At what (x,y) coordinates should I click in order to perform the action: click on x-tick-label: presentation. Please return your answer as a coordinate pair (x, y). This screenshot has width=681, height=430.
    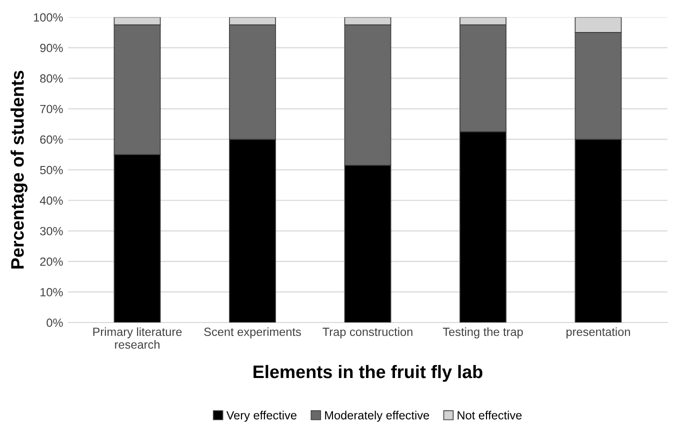
    Looking at the image, I should click on (598, 332).